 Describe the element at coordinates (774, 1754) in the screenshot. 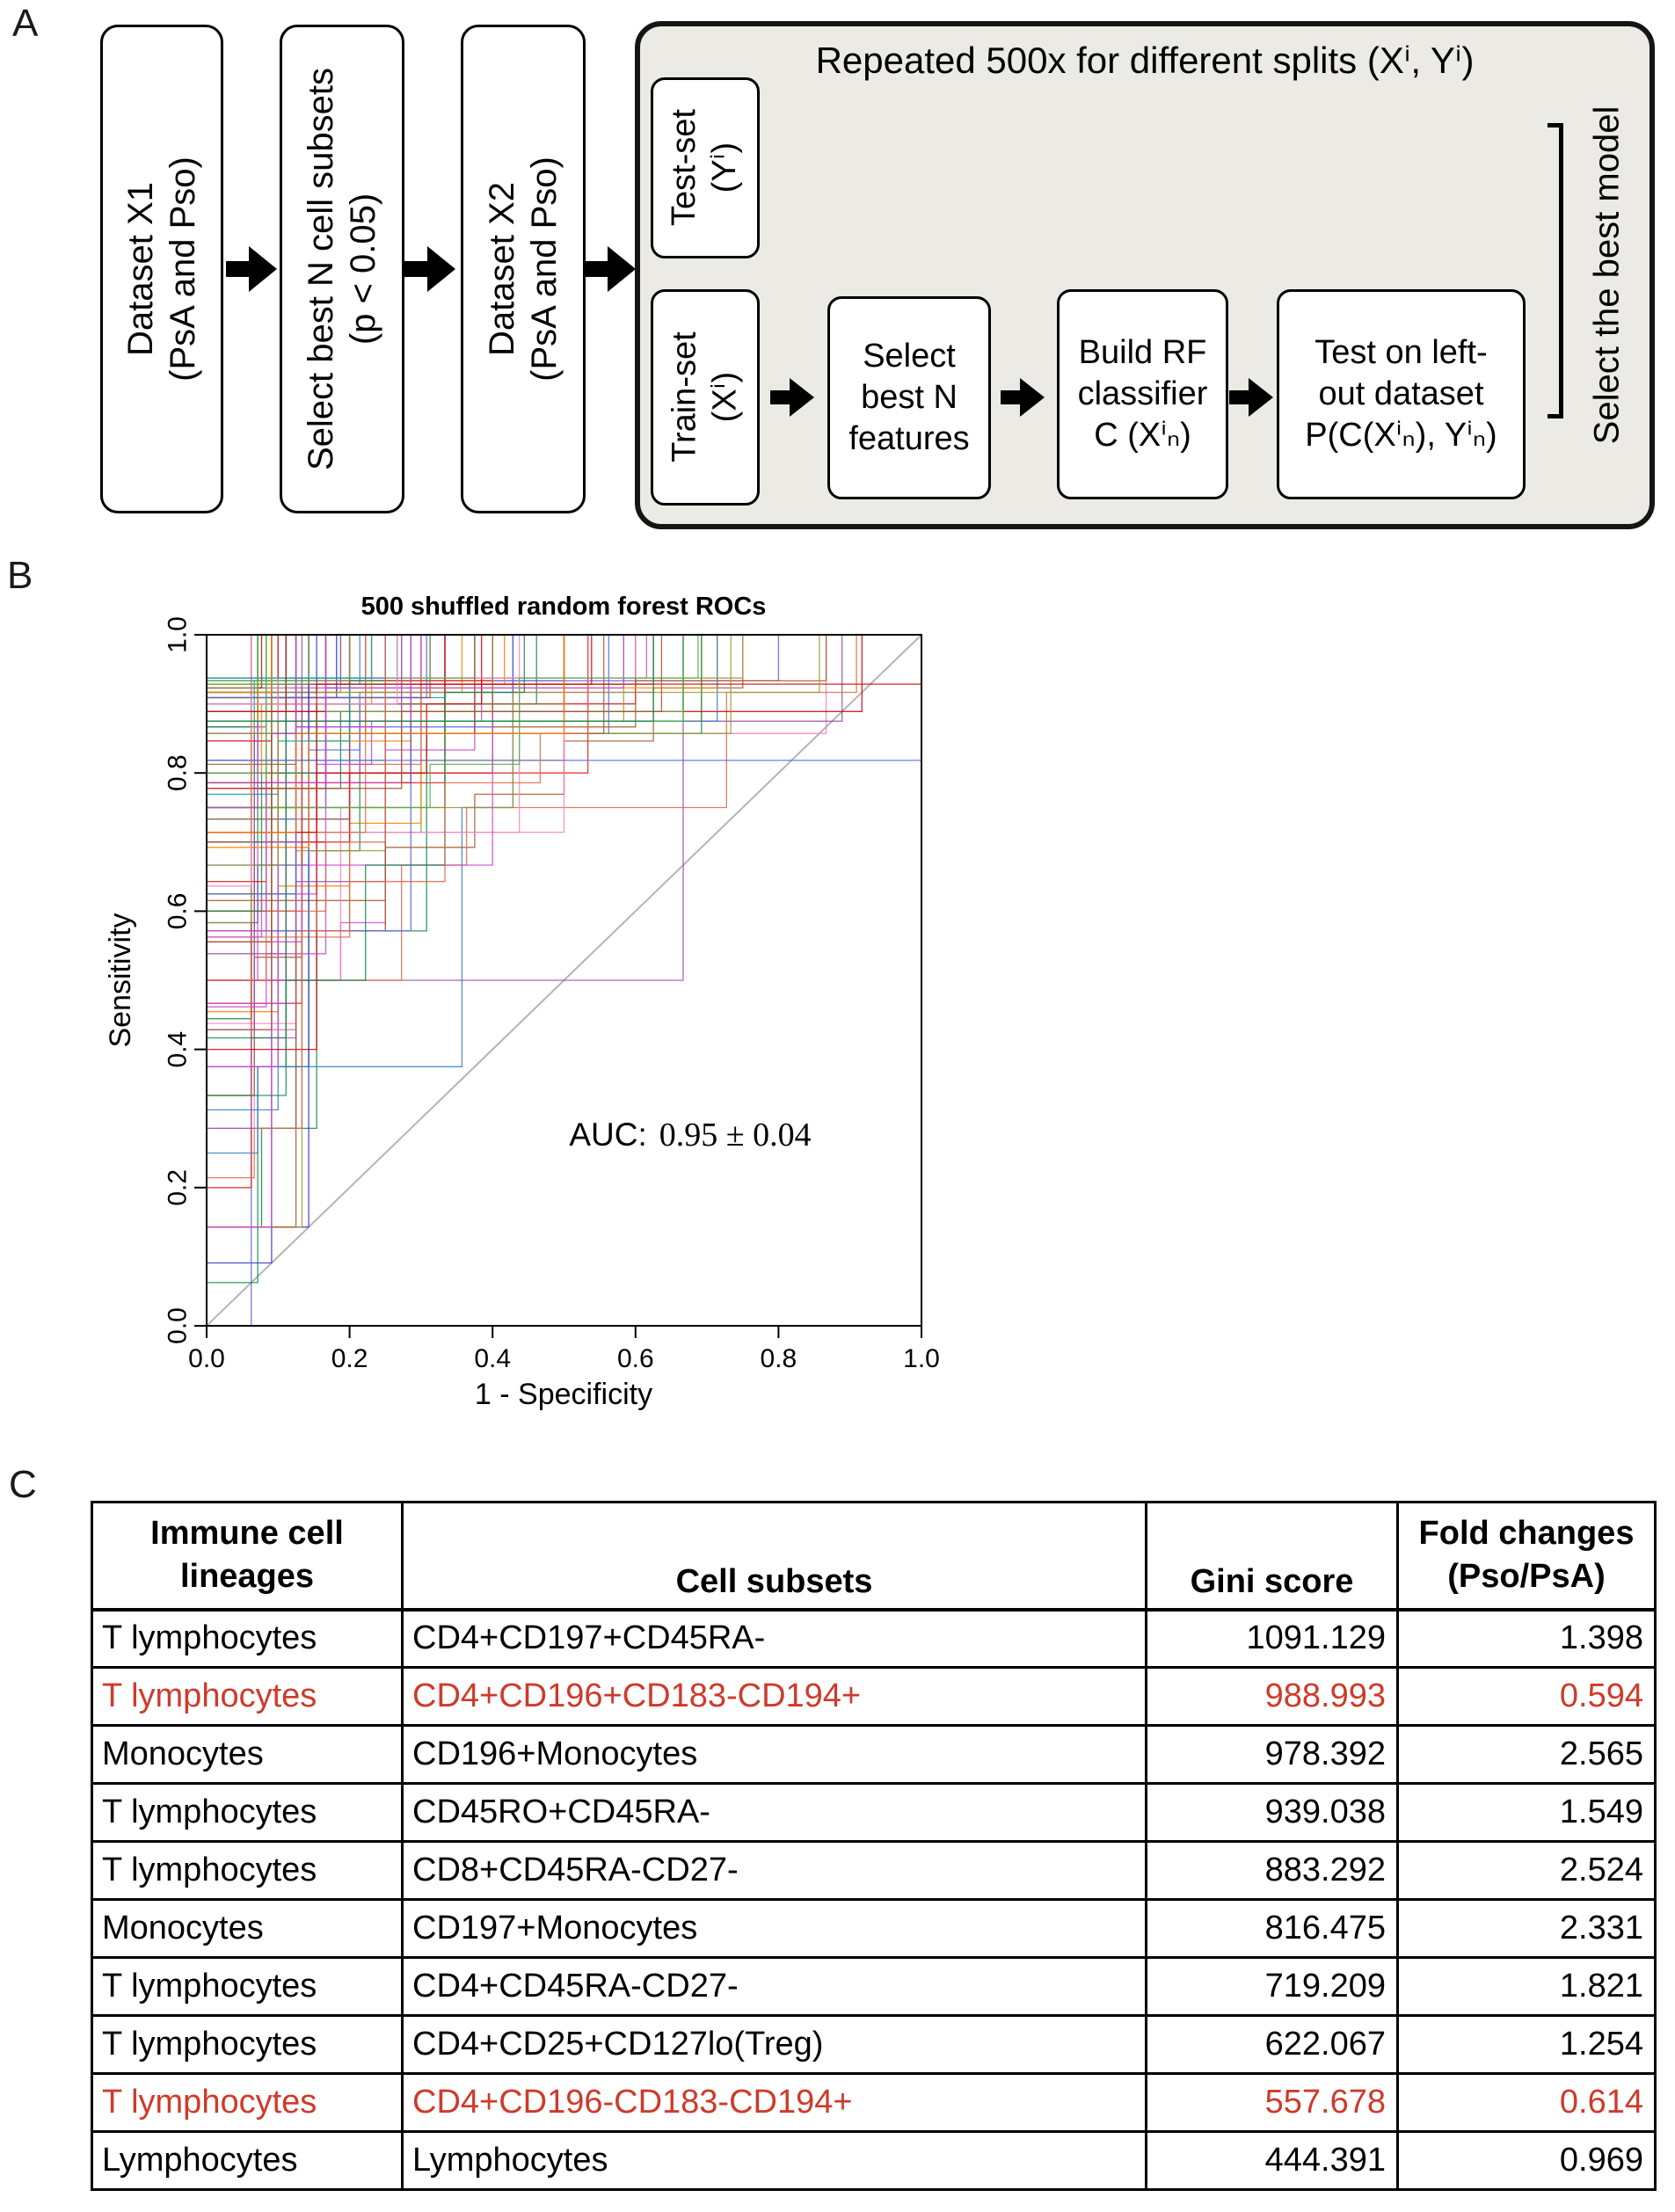

I see `cell-subset: CD196+Monocytes` at that location.